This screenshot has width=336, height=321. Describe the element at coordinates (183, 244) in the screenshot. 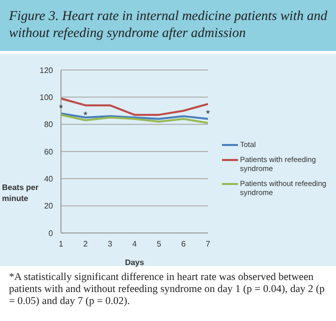

I see `x-tick-label: 6` at that location.